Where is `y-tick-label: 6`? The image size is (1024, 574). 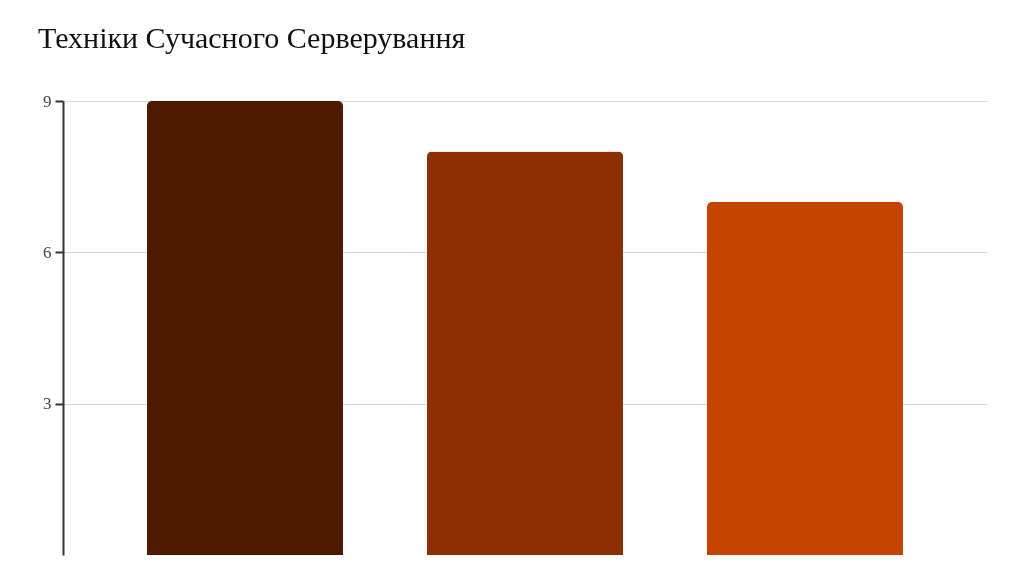 y-tick-label: 6 is located at coordinates (47, 252).